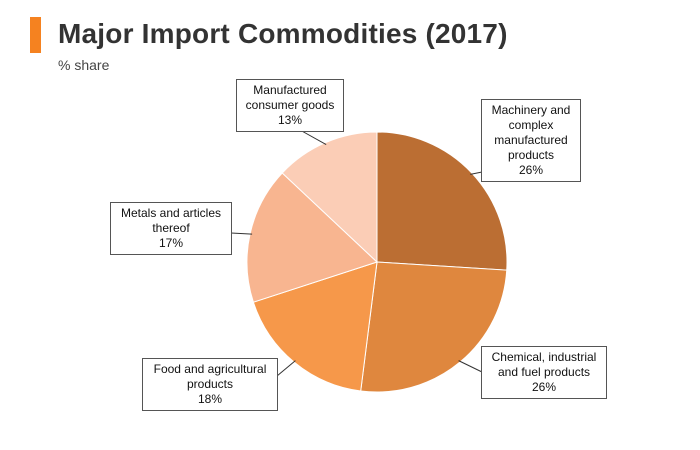  Describe the element at coordinates (470, 366) in the screenshot. I see `leader-chemical` at that location.